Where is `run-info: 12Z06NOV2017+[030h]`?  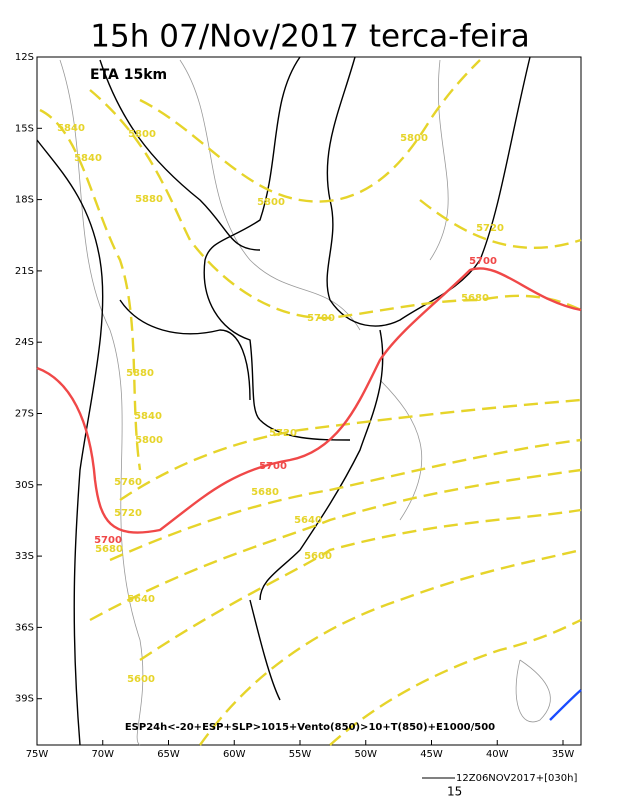
run-info: 12Z06NOV2017+[030h] is located at coordinates (516, 778).